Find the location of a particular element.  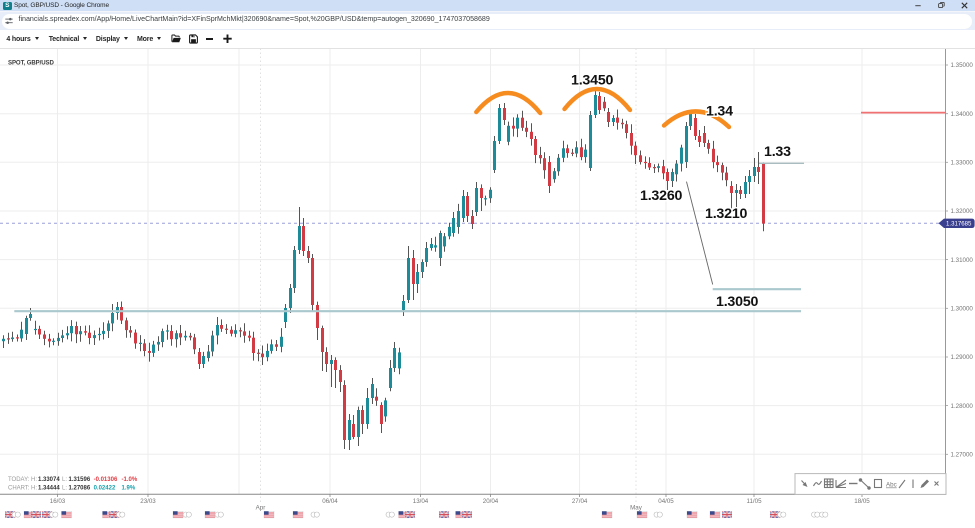

svg-text: 27/04 is located at coordinates (580, 501).